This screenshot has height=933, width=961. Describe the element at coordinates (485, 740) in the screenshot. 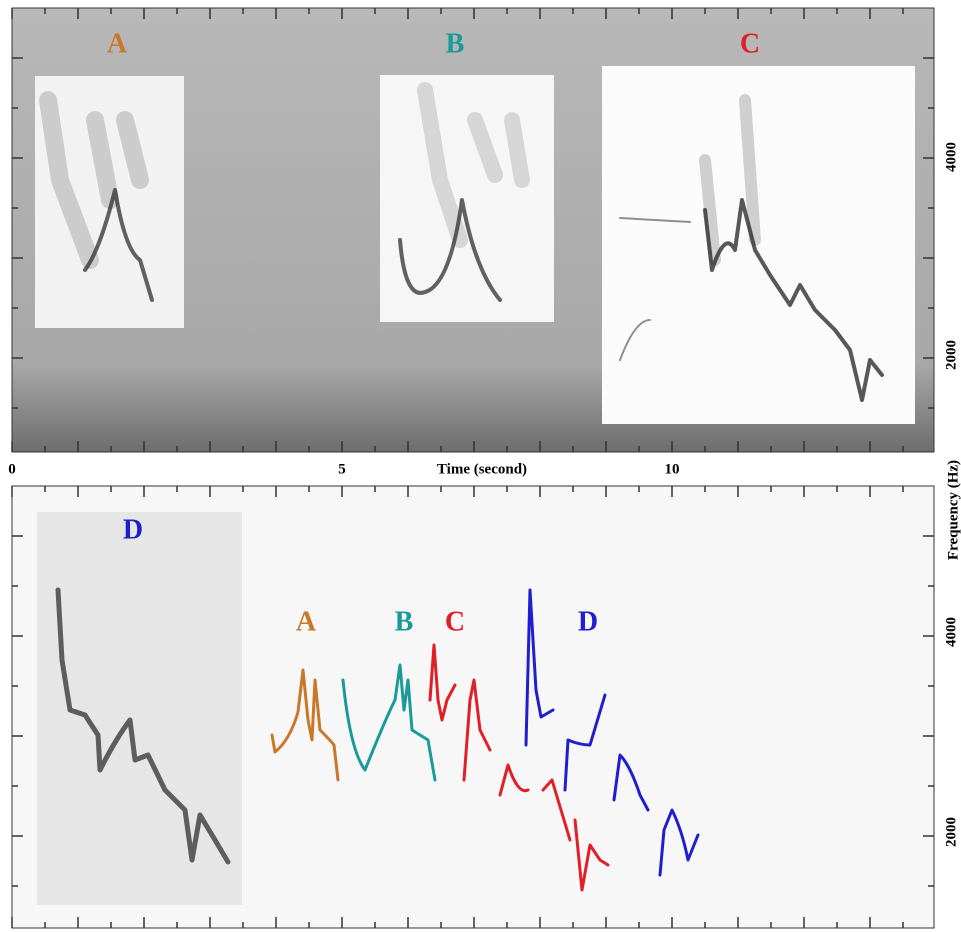

I see `traces` at that location.